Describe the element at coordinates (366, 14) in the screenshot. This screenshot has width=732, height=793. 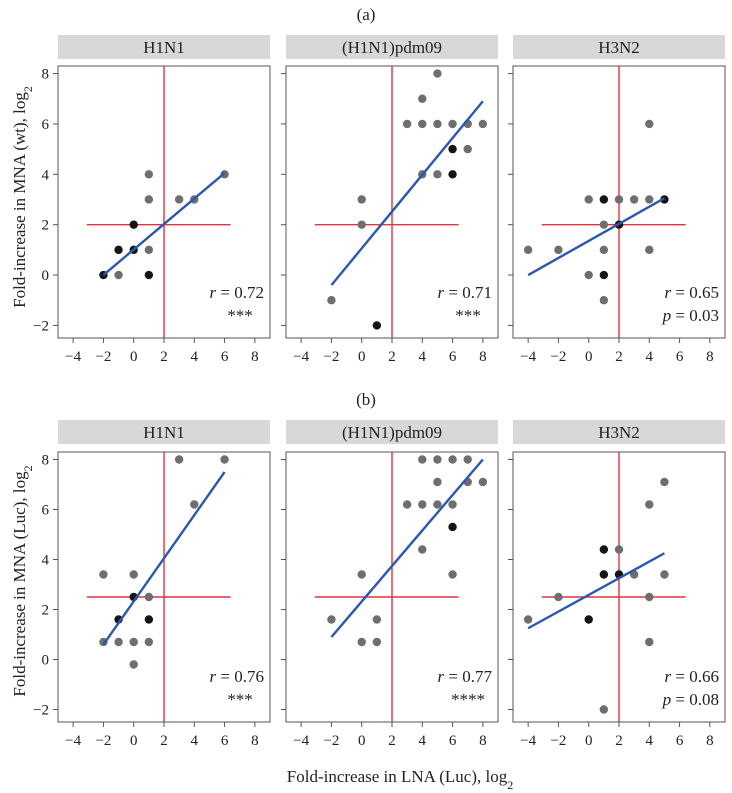
I see `panel-a-label: (a)` at that location.